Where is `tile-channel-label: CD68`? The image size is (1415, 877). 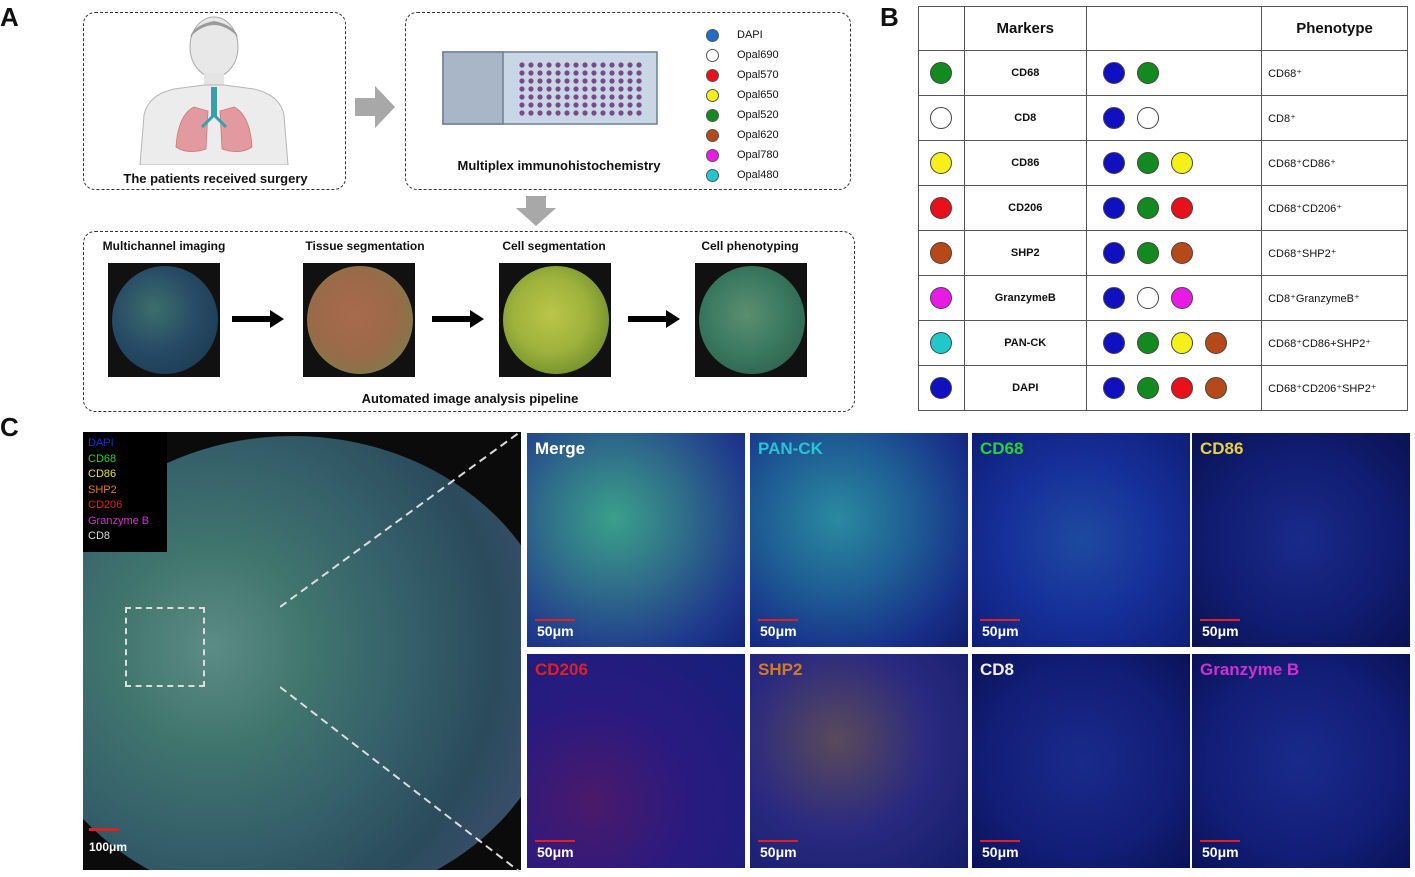 tile-channel-label: CD68 is located at coordinates (1002, 448).